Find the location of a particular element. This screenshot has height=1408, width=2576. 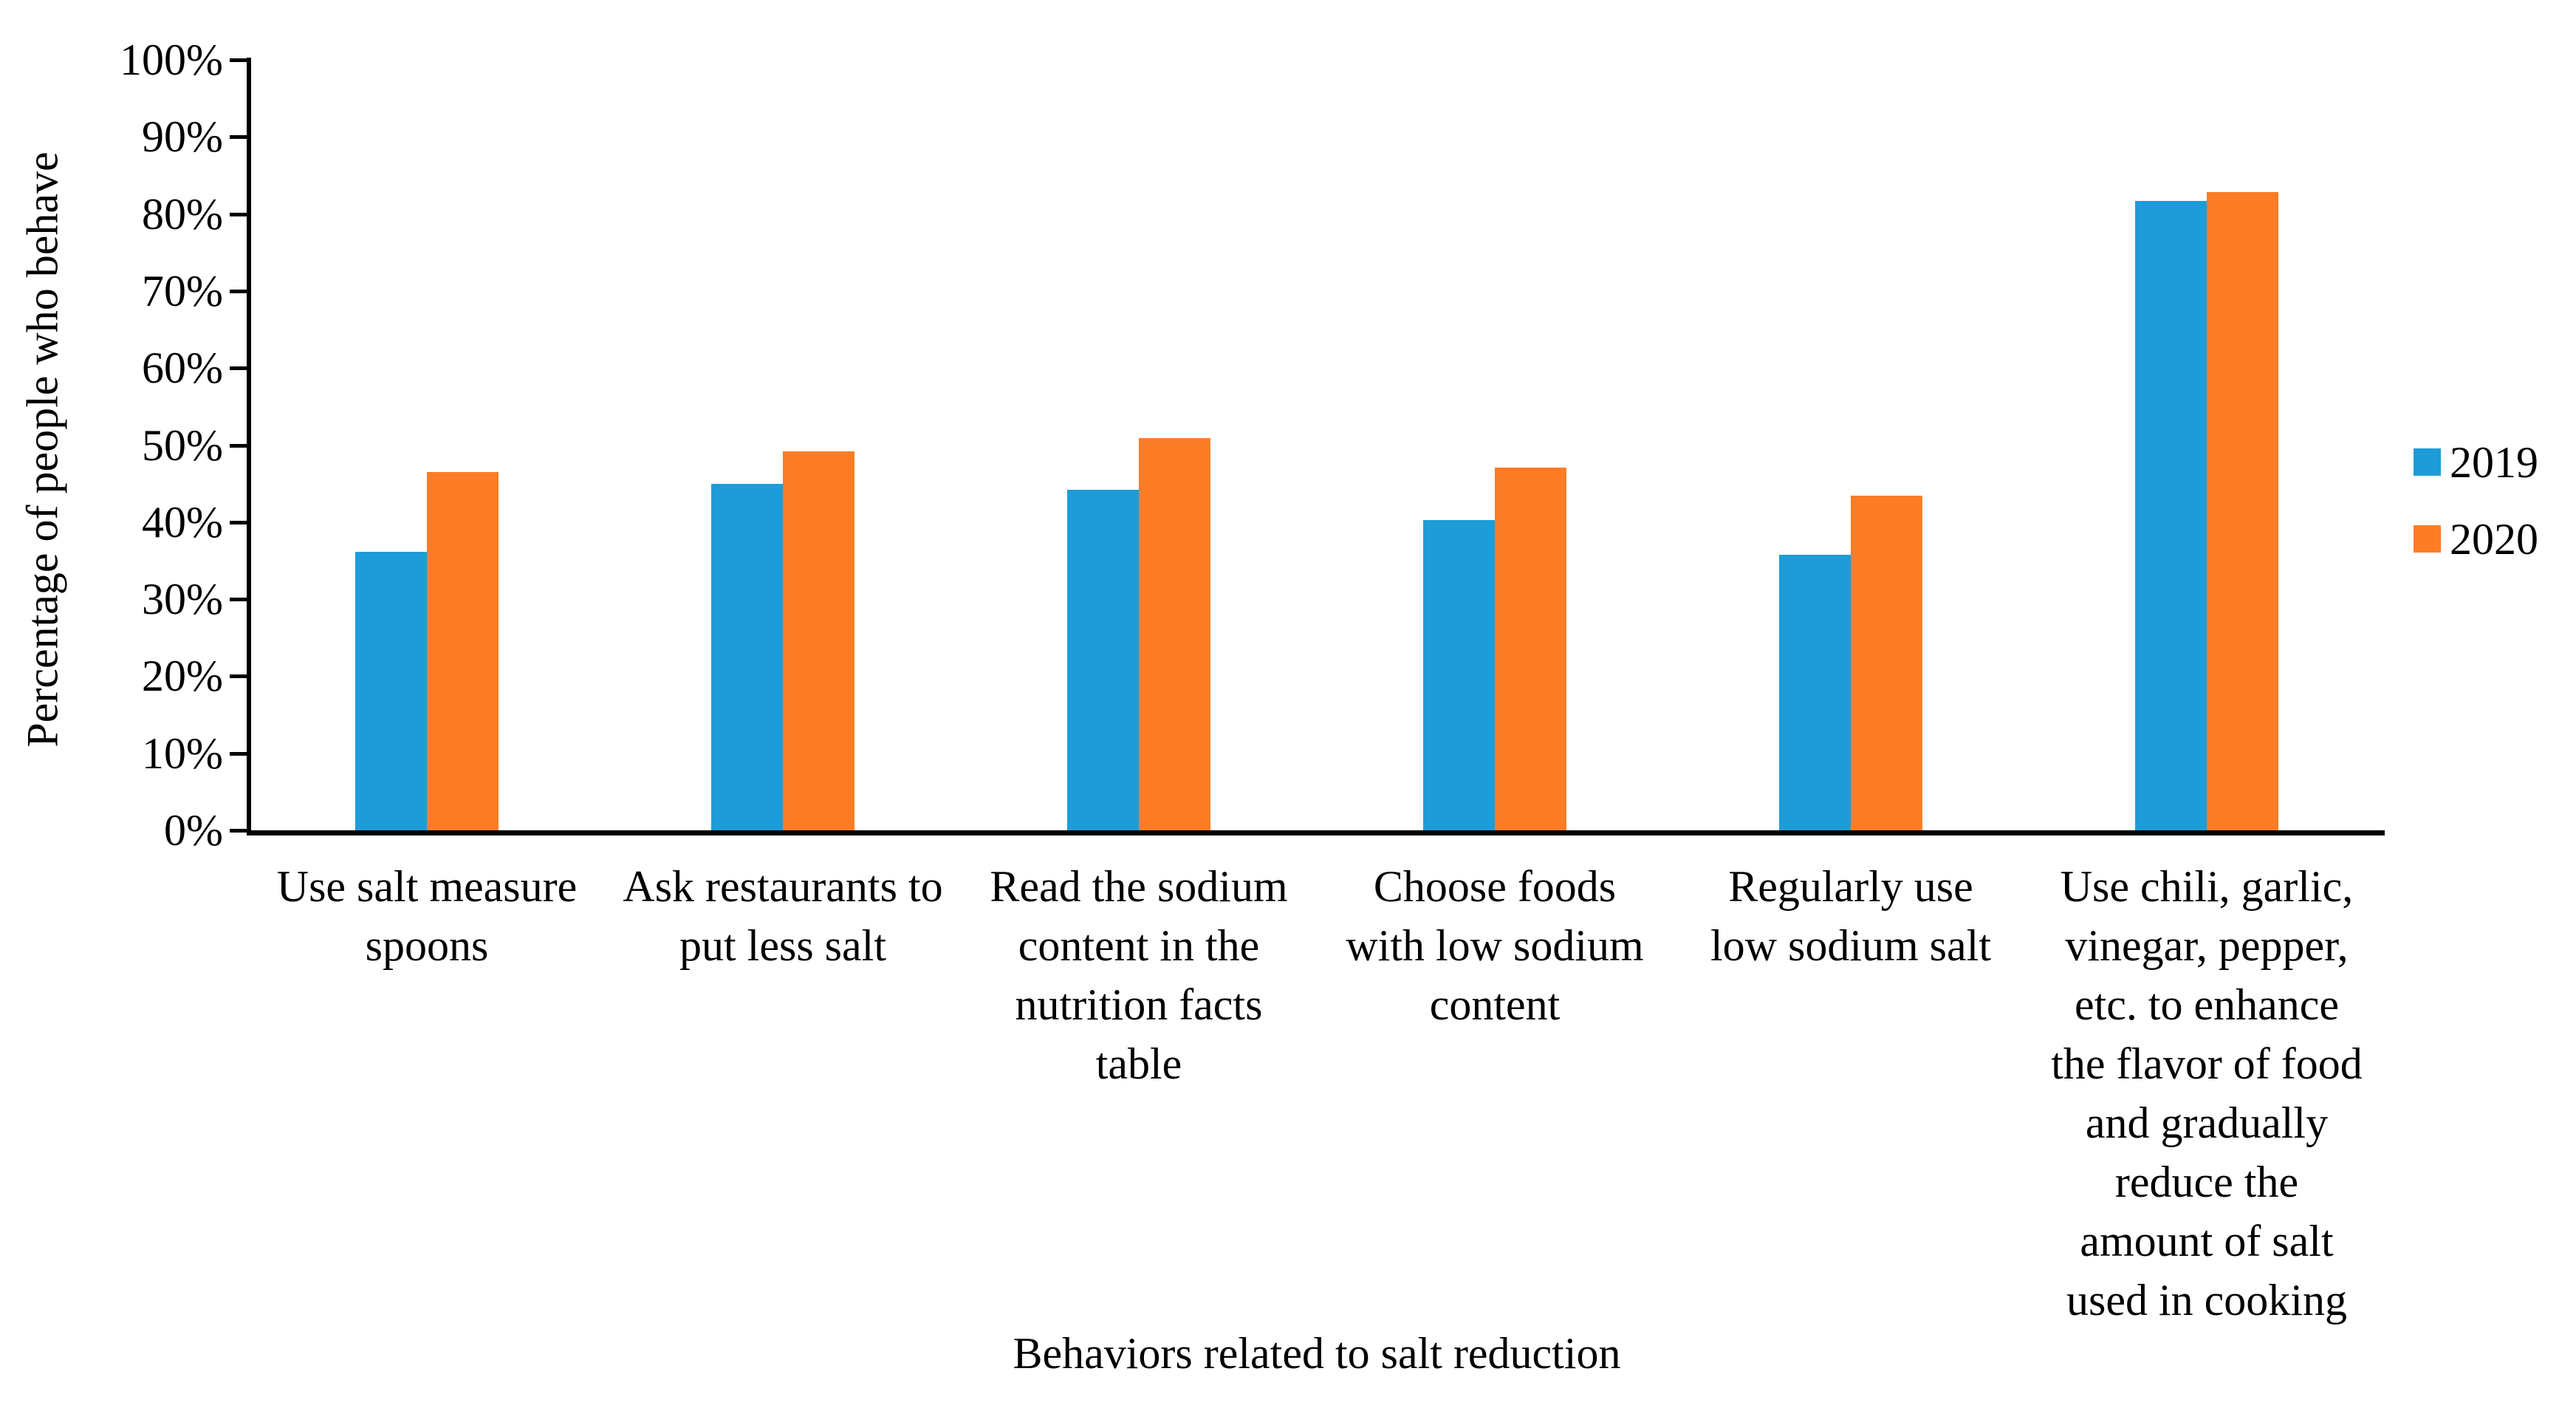

category-label-4: Choose foods with low sodium content is located at coordinates (1495, 945).